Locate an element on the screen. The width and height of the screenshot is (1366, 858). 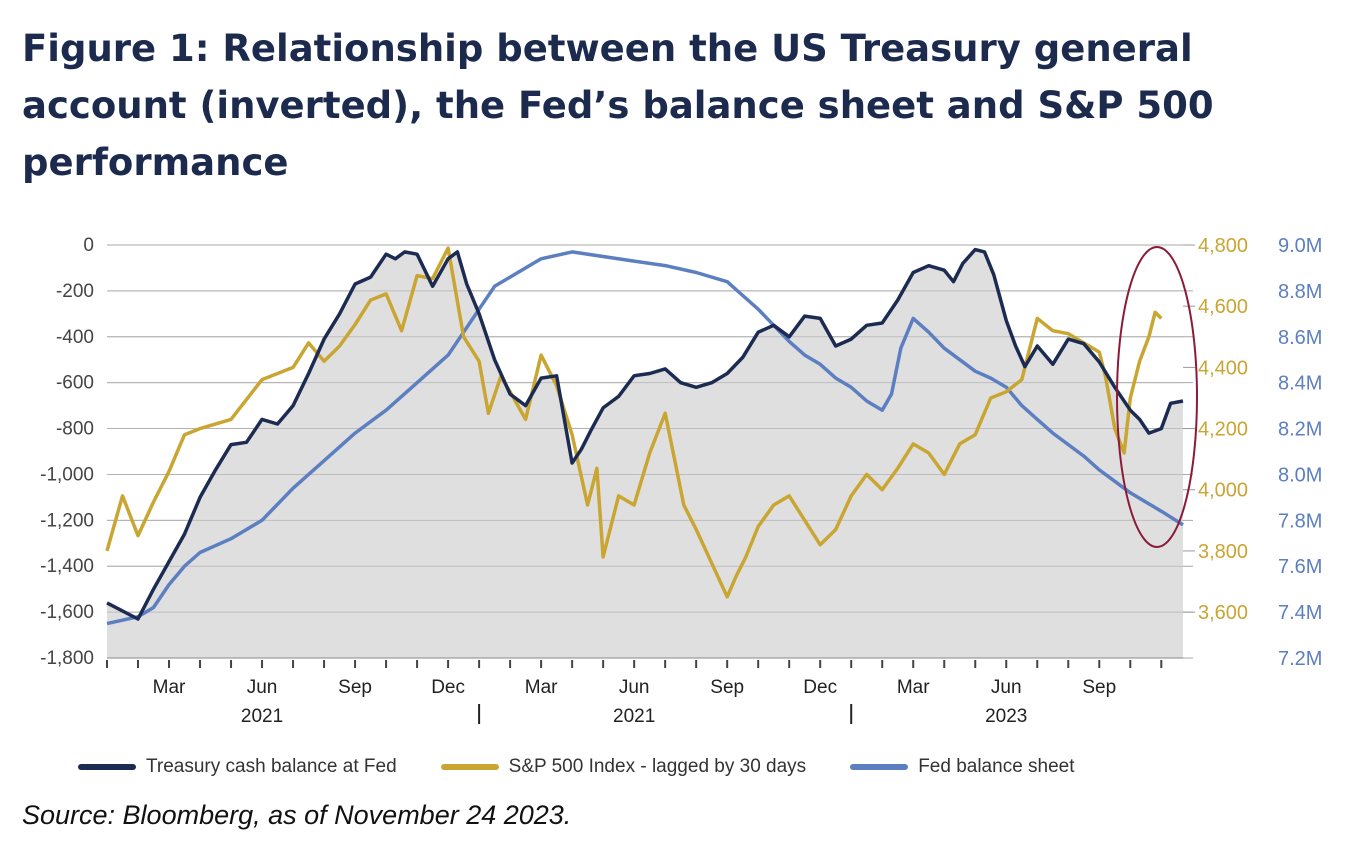
left-tick-label: -1,600 is located at coordinates (67, 612).